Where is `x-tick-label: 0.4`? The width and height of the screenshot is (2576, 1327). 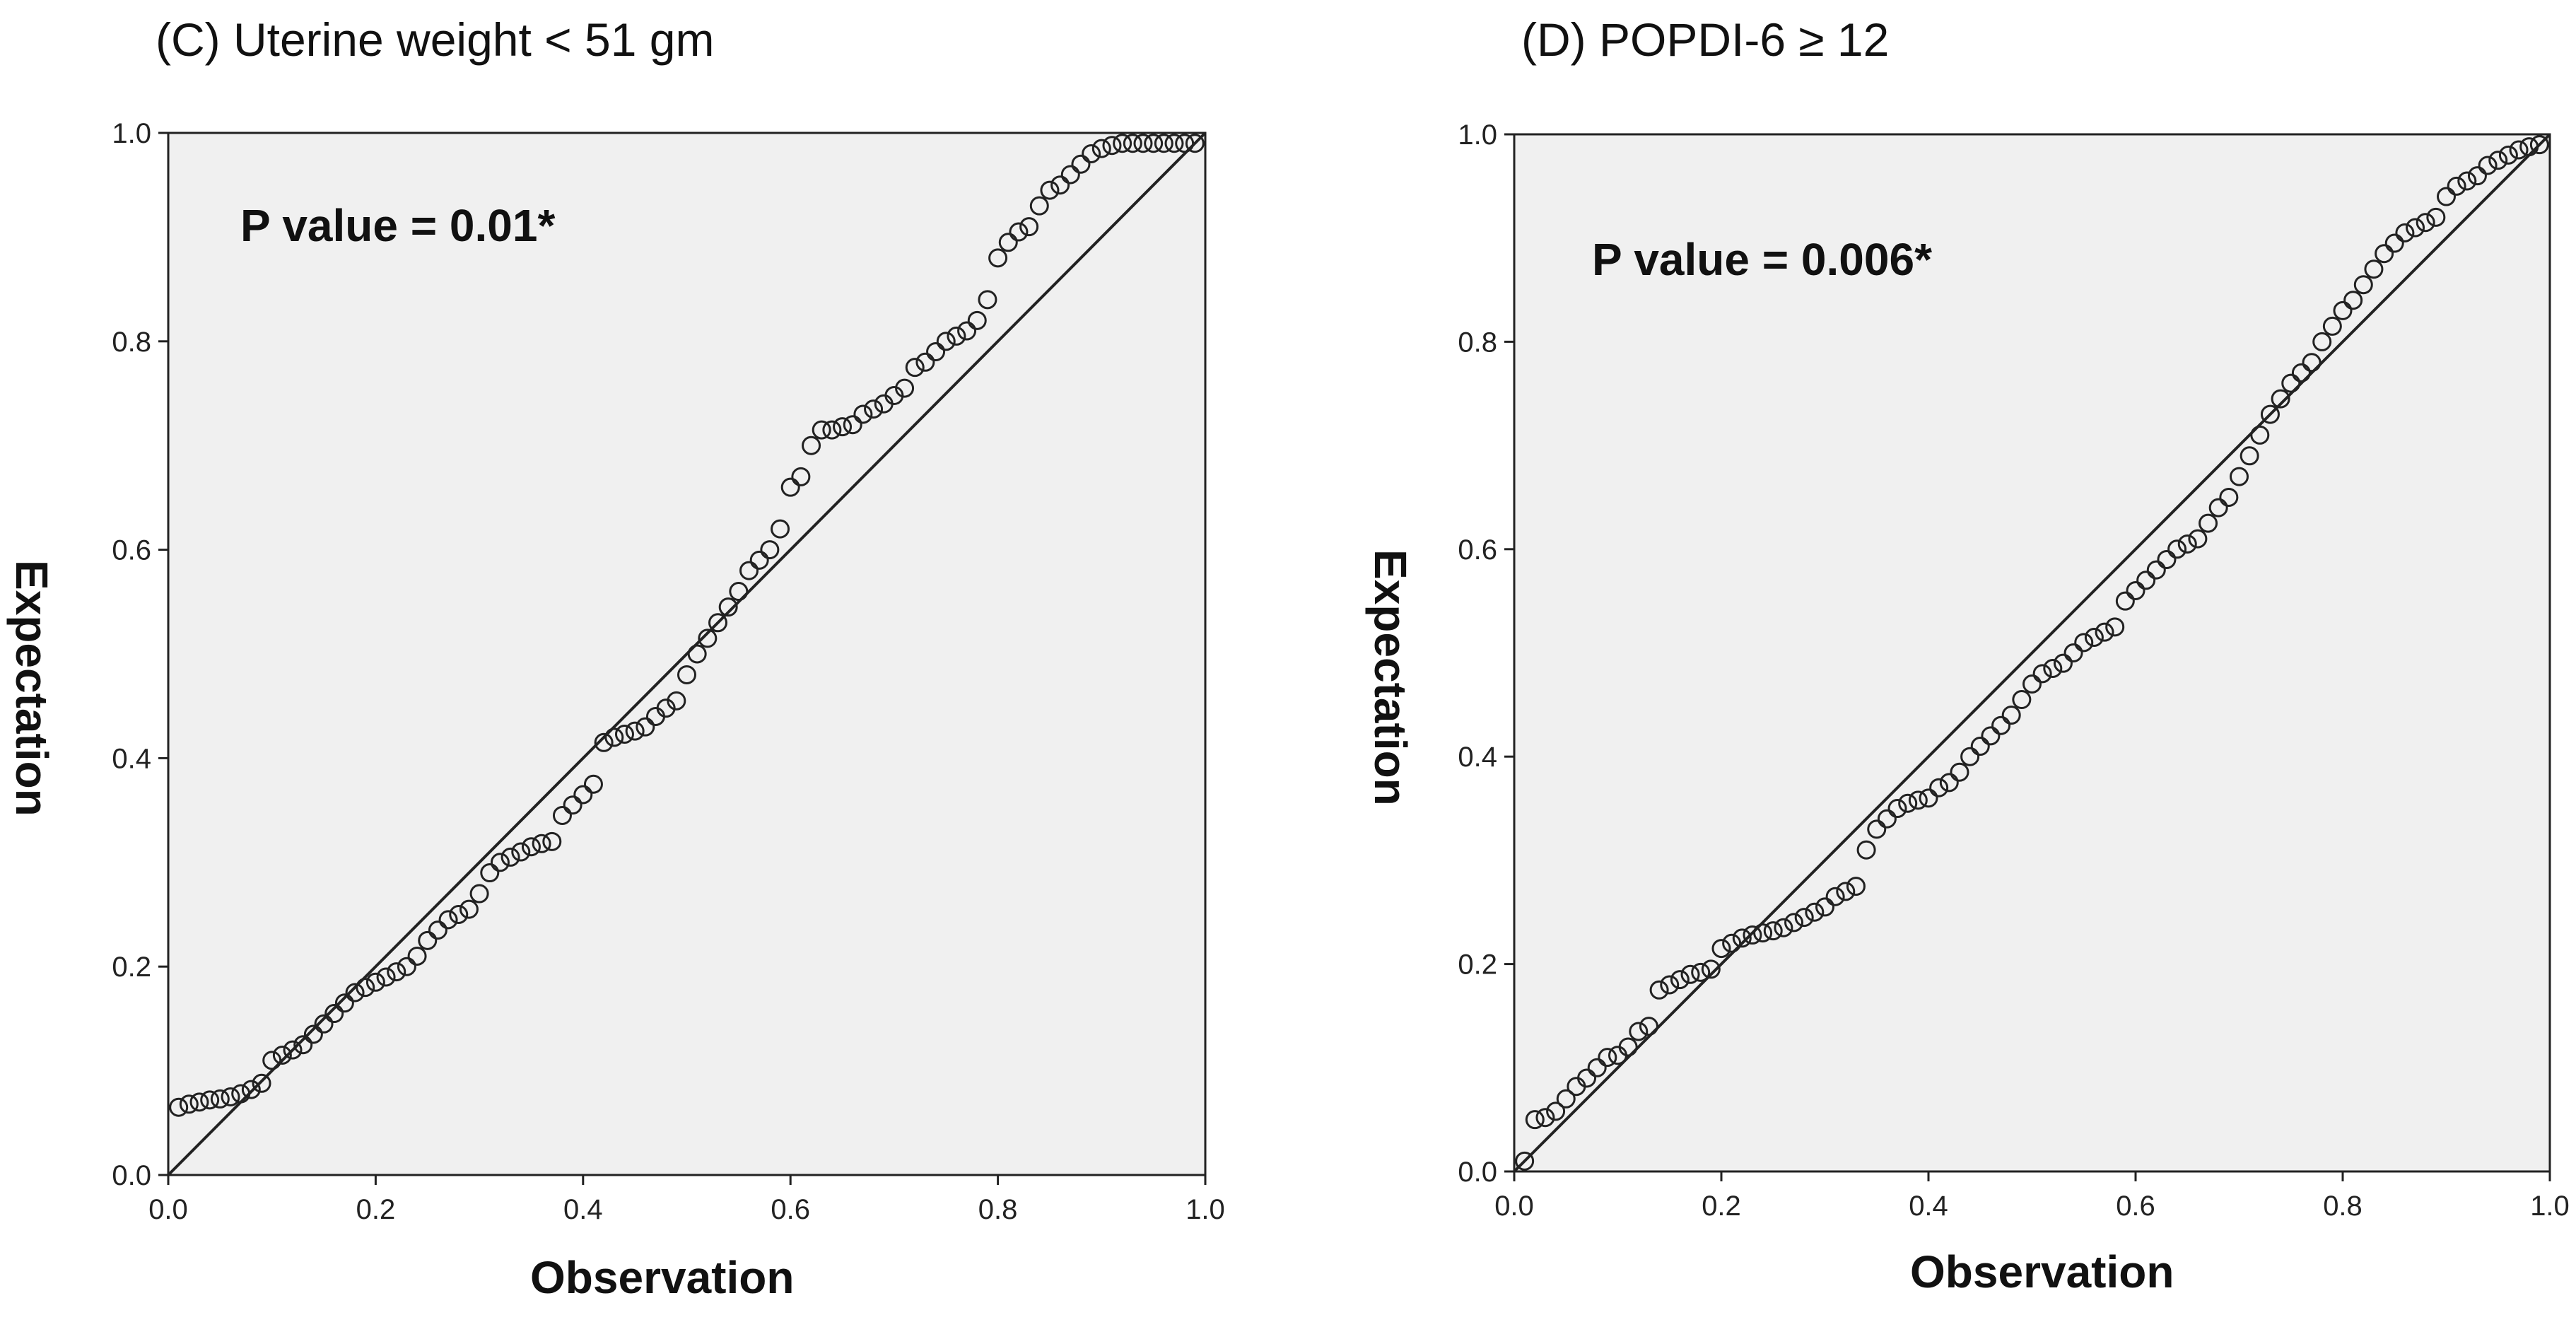 x-tick-label: 0.4 is located at coordinates (583, 1209).